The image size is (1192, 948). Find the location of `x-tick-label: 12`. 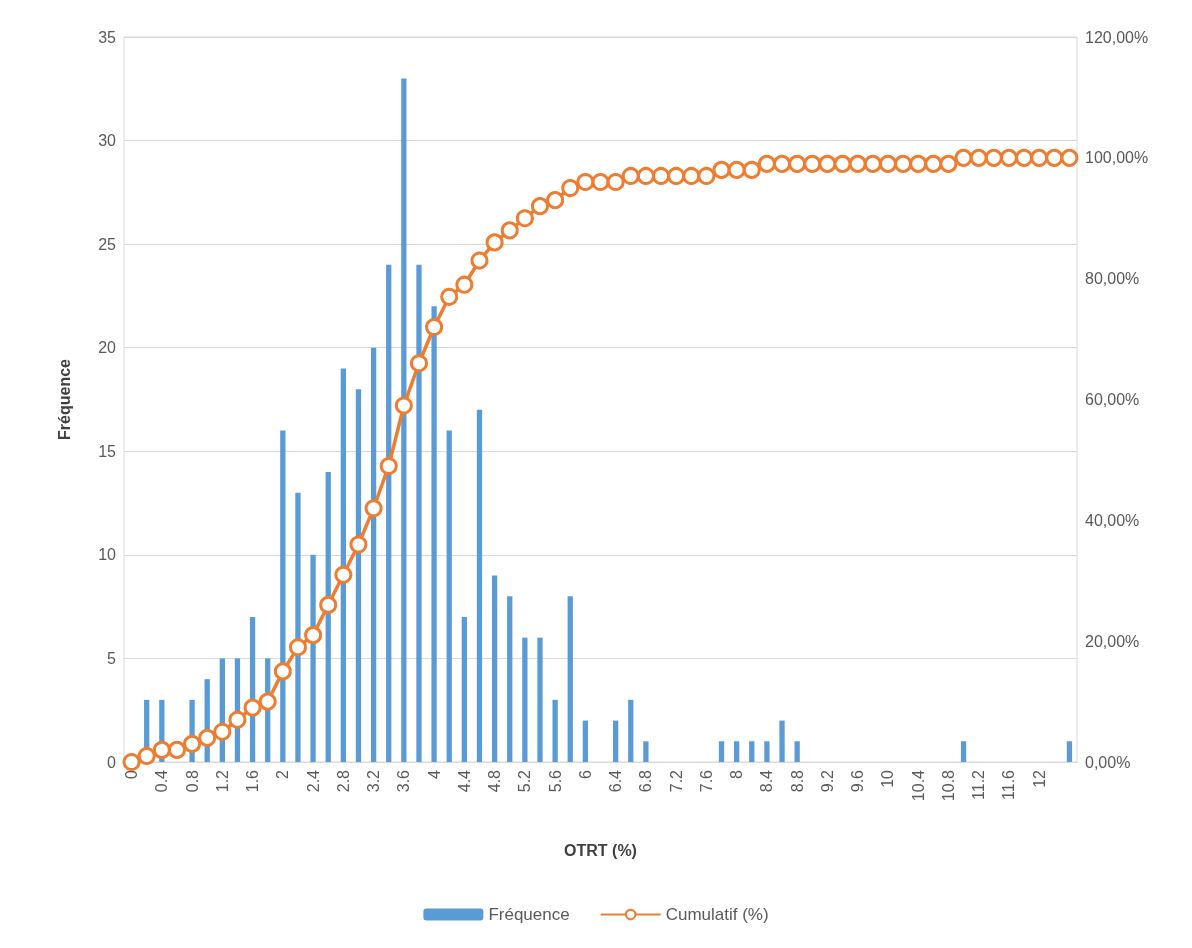

x-tick-label: 12 is located at coordinates (1039, 778).